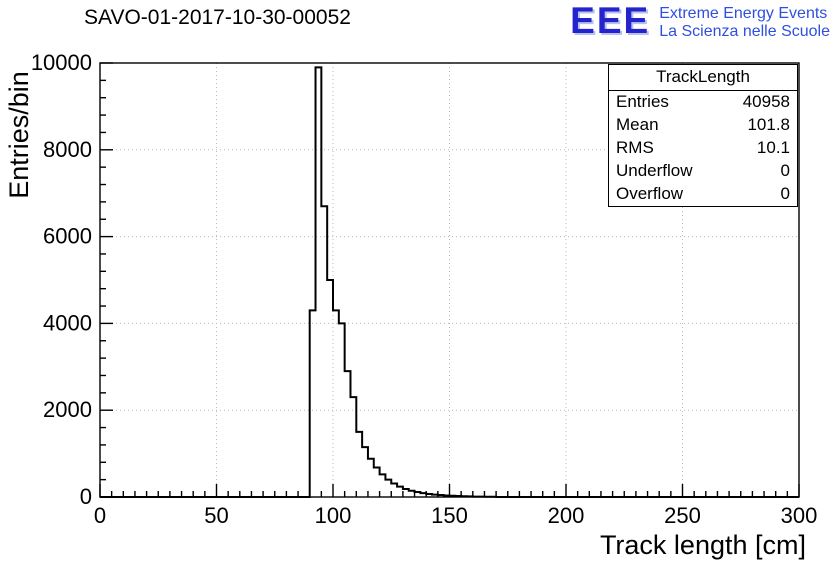 The height and width of the screenshot is (572, 836). I want to click on y-tick-label: 8000, so click(67, 149).